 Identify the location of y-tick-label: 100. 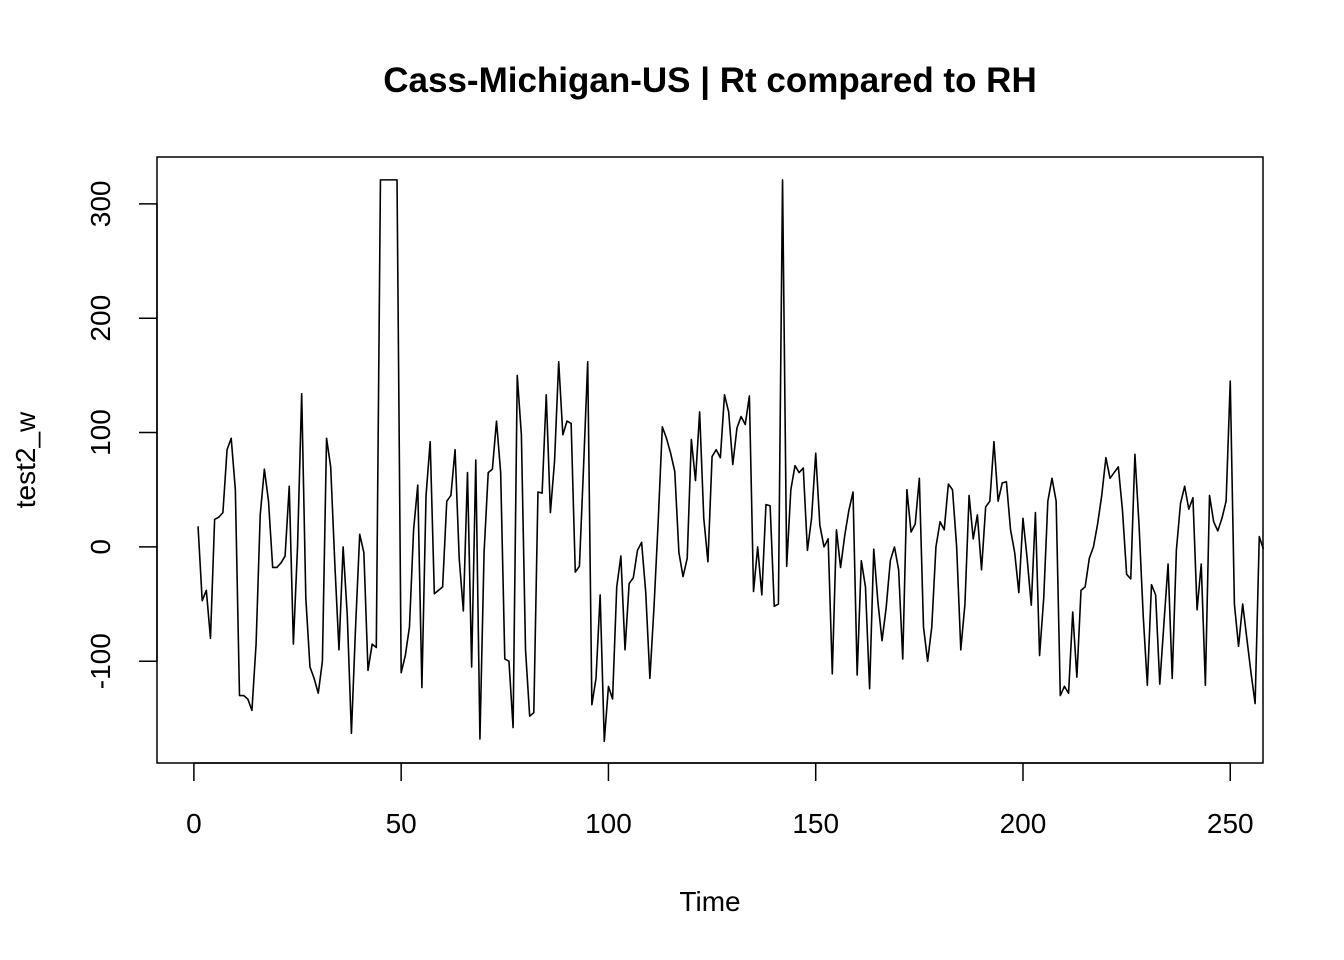
(100, 432).